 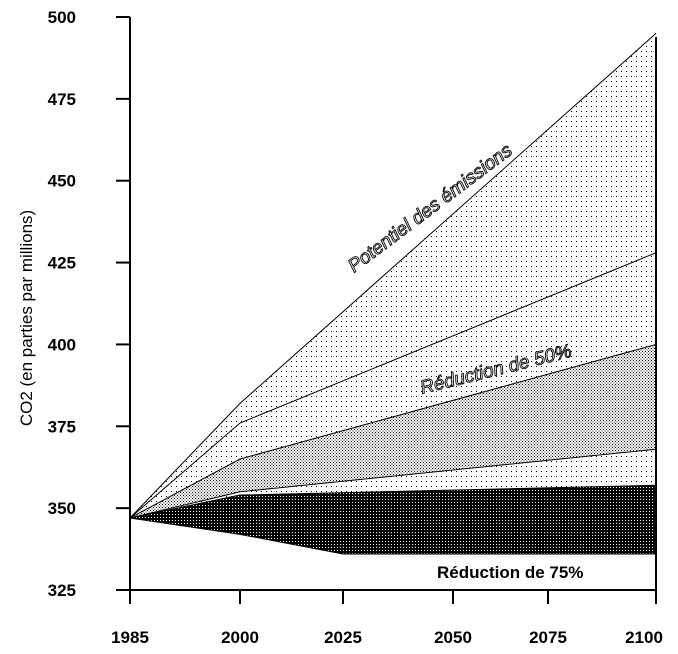 What do you see at coordinates (644, 637) in the screenshot?
I see `x-tick-label: 2100` at bounding box center [644, 637].